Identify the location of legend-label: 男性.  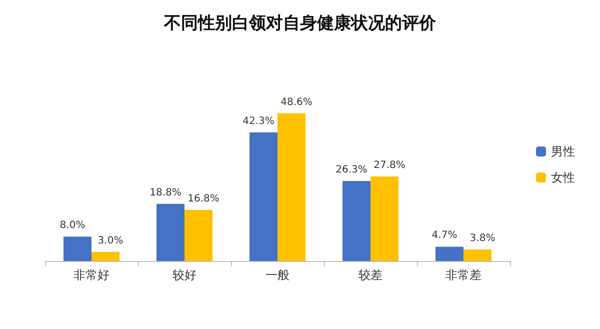
(563, 151).